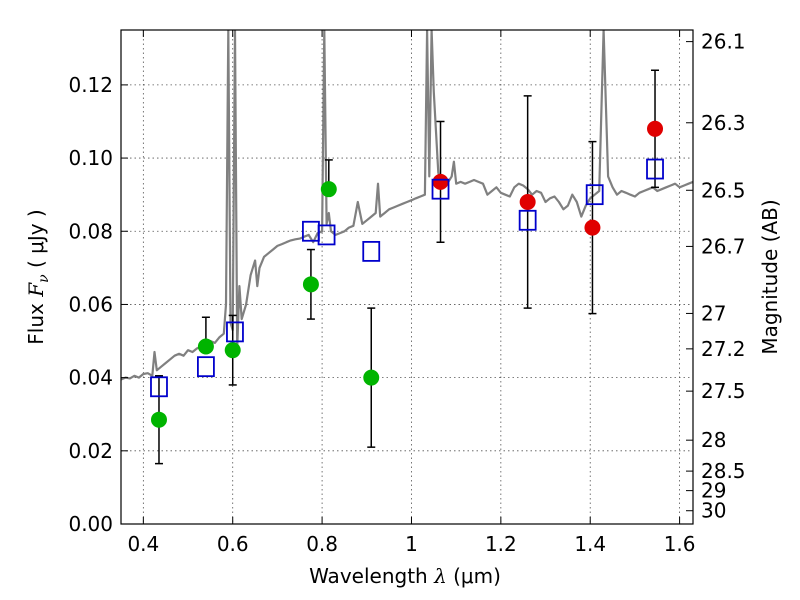 This screenshot has width=800, height=600. What do you see at coordinates (713, 491) in the screenshot?
I see `magnitude-tick-label: 29` at bounding box center [713, 491].